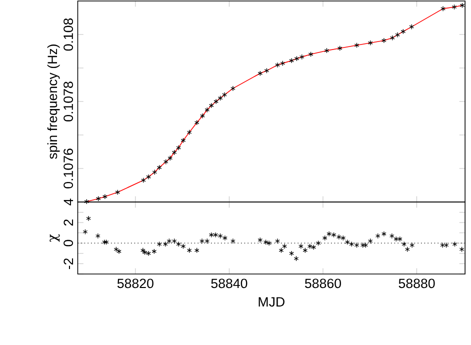  I want to click on y-tick-label: 0.108, so click(69, 34).